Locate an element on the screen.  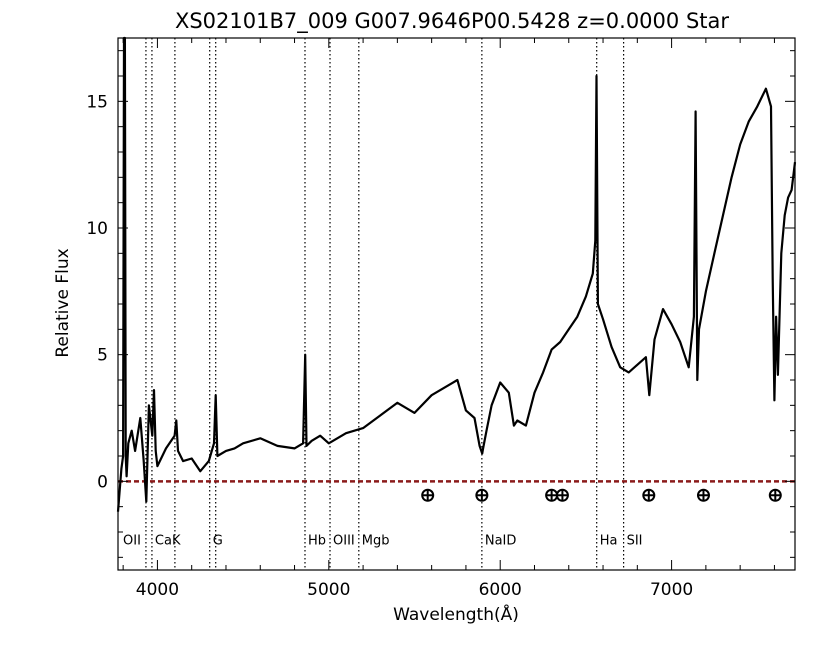
y-tick-label: 10 is located at coordinates (97, 229).